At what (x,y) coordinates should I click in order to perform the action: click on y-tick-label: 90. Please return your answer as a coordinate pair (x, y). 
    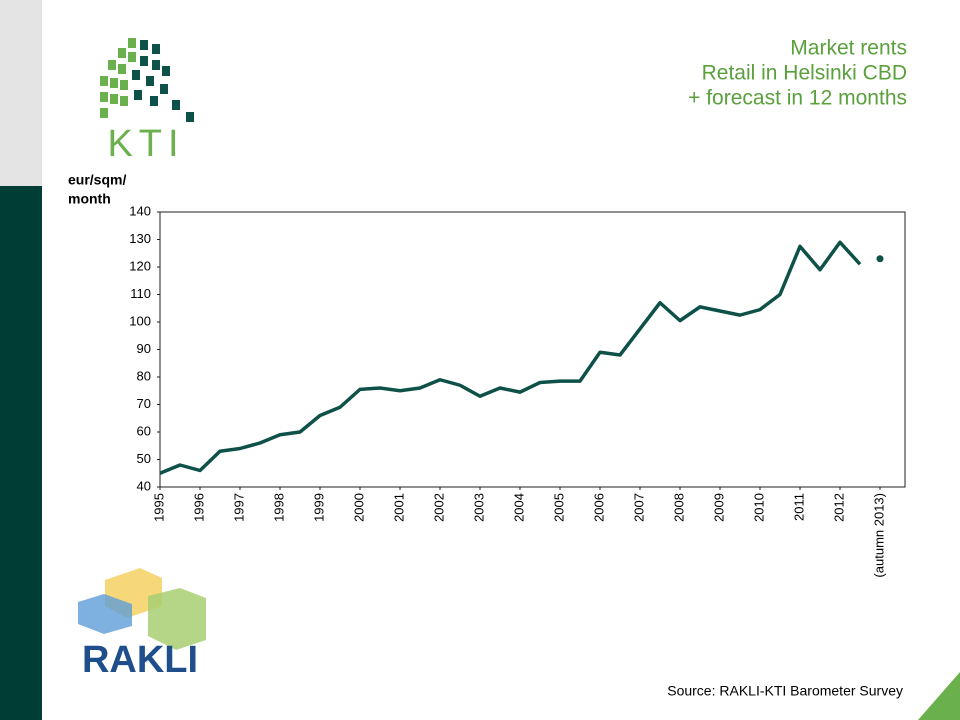
    Looking at the image, I should click on (144, 348).